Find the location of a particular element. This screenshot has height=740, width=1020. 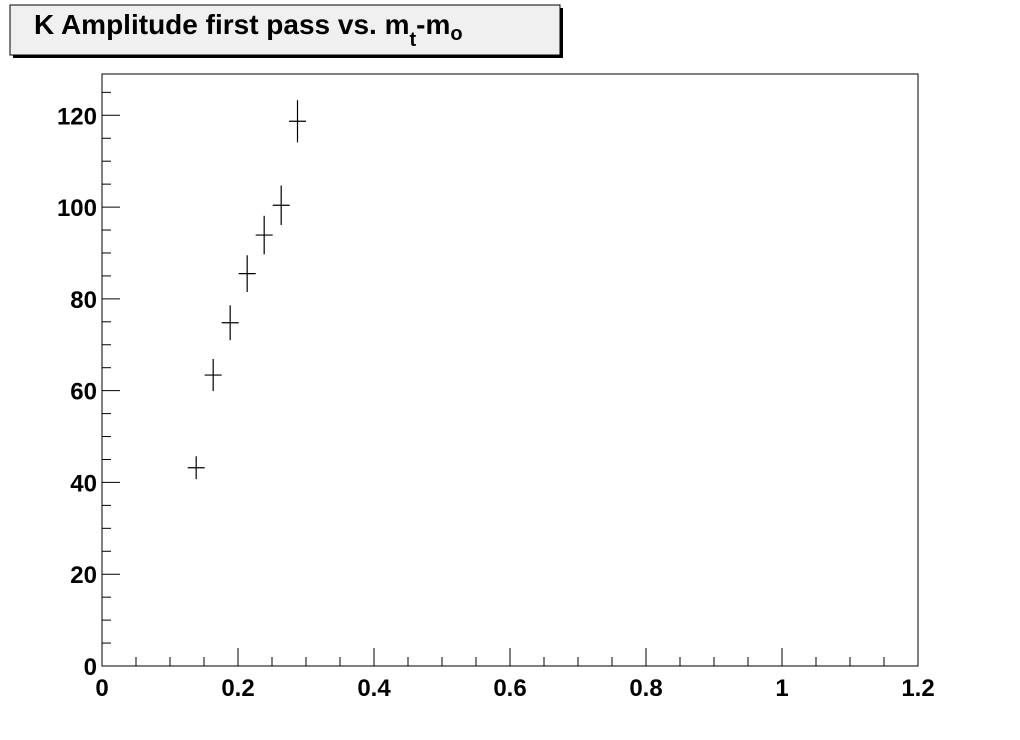

x-tick-label: 0.2 is located at coordinates (237, 688).